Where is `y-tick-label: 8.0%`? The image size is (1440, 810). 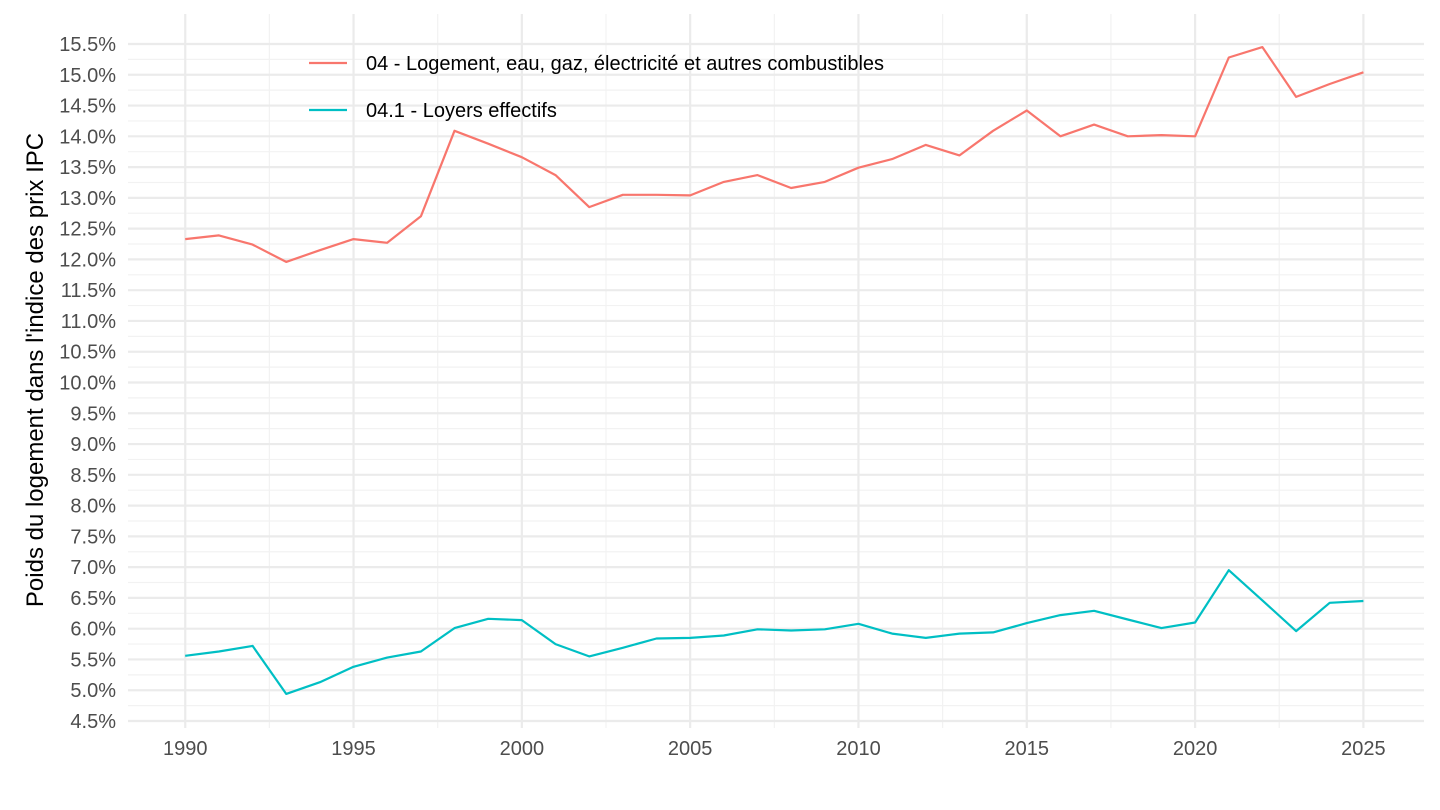
y-tick-label: 8.0% is located at coordinates (93, 507).